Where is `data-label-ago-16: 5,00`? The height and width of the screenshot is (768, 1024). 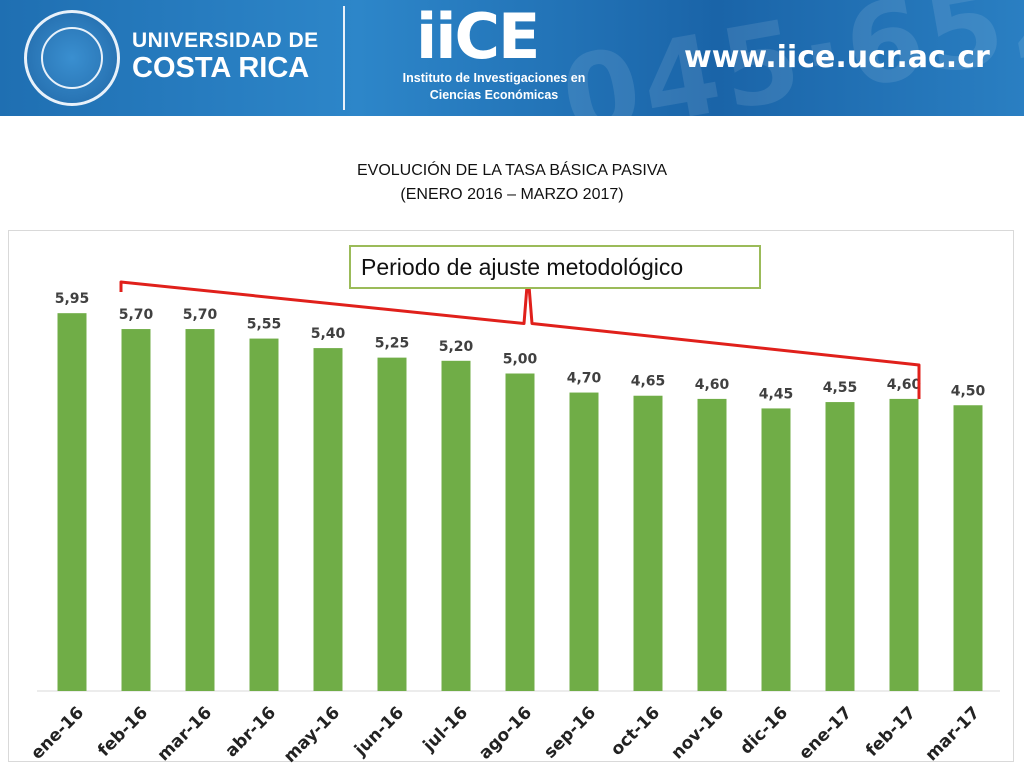
data-label-ago-16: 5,00 is located at coordinates (520, 360).